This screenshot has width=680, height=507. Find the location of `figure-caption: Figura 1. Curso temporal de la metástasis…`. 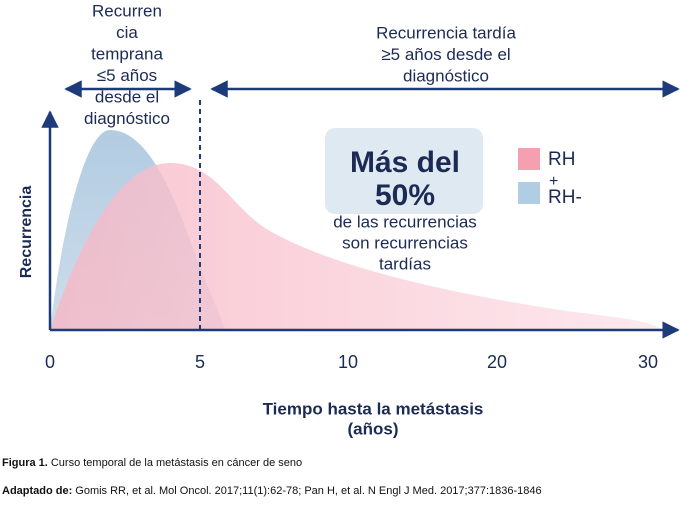

figure-caption: Figura 1. Curso temporal de la metástasis… is located at coordinates (152, 463).